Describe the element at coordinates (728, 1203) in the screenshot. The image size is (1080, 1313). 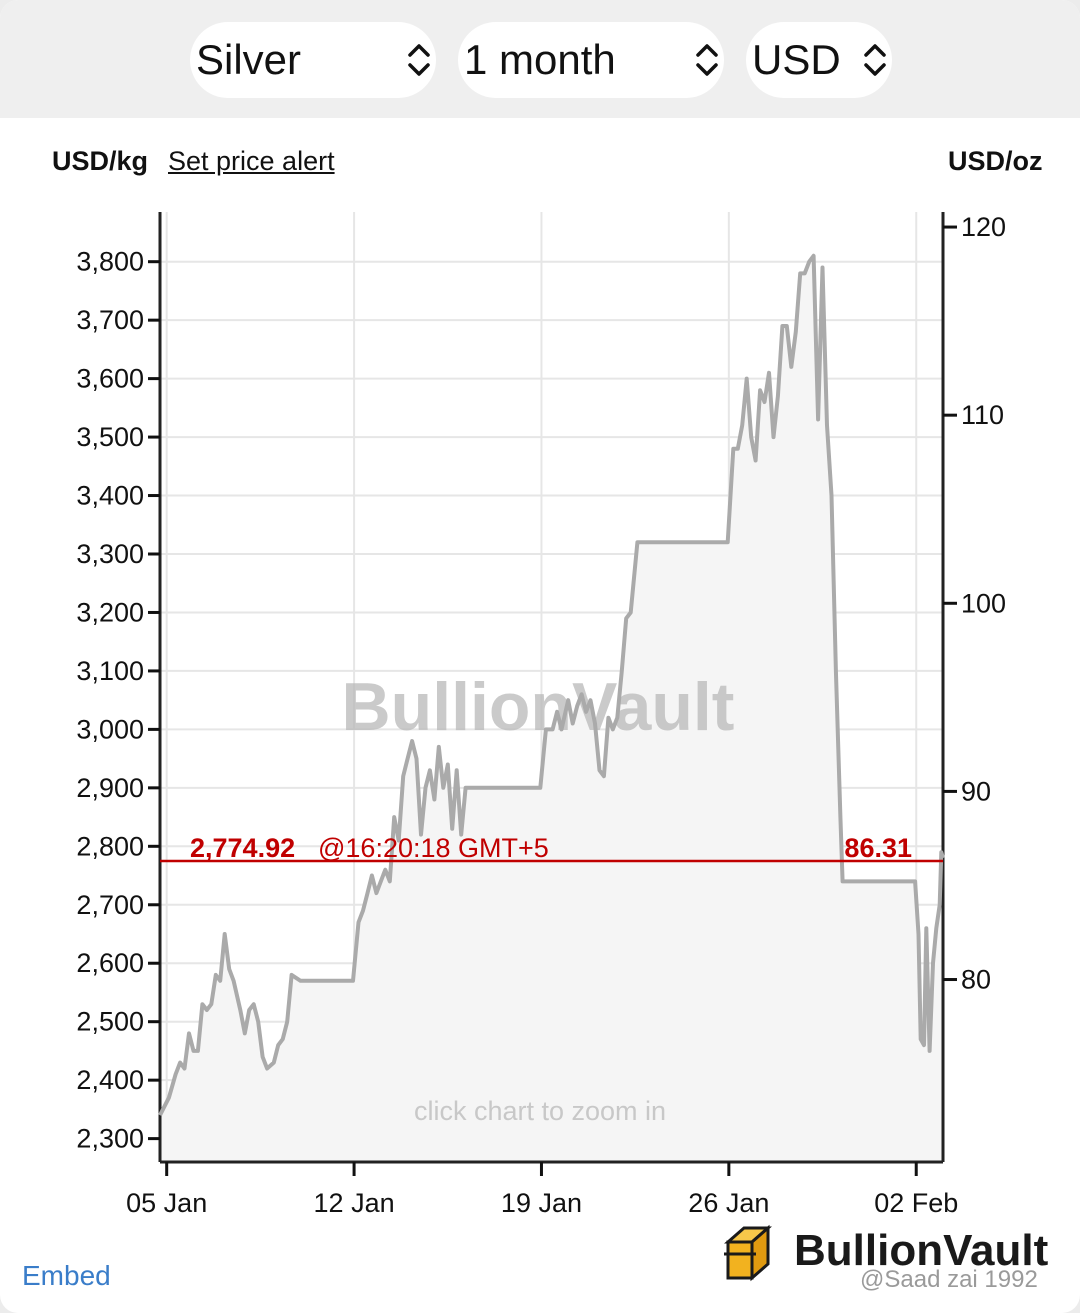
I see `x-tick-label: 26 Jan` at that location.